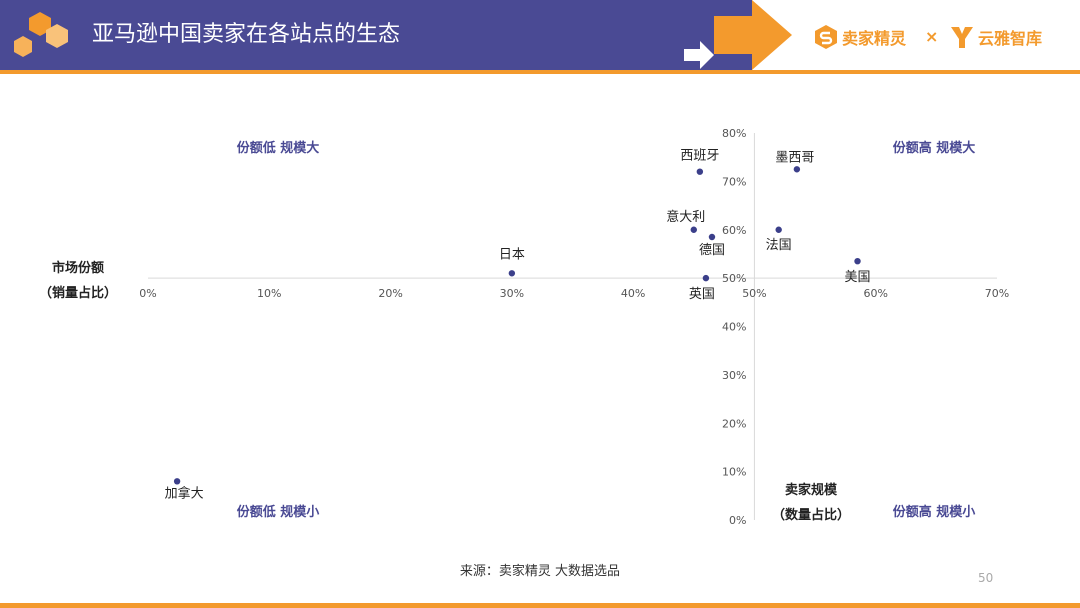 The width and height of the screenshot is (1080, 608). I want to click on page-title: 亚马逊中国卖家在各站点的生态, so click(246, 34).